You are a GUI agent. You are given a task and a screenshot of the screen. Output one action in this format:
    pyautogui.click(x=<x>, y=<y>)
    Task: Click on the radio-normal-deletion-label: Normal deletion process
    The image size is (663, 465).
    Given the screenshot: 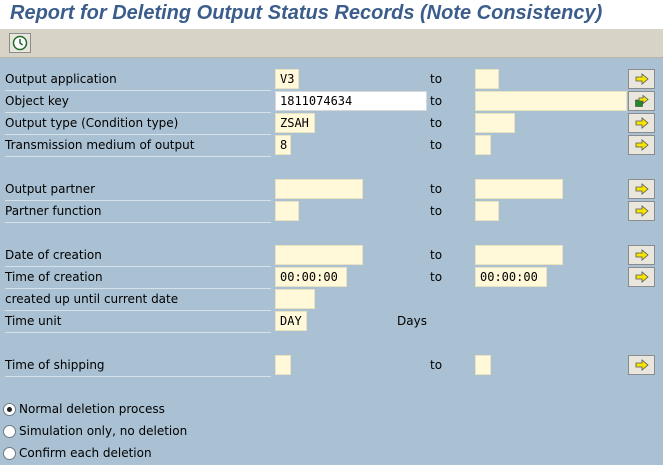 What is the action you would take?
    pyautogui.click(x=92, y=409)
    